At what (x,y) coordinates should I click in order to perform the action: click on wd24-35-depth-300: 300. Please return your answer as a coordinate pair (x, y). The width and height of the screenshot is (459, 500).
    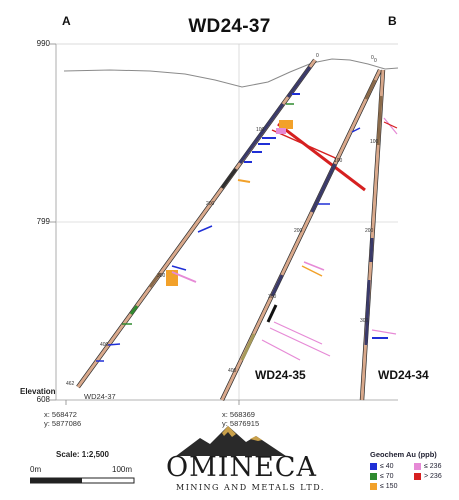
    Looking at the image, I should click on (272, 297).